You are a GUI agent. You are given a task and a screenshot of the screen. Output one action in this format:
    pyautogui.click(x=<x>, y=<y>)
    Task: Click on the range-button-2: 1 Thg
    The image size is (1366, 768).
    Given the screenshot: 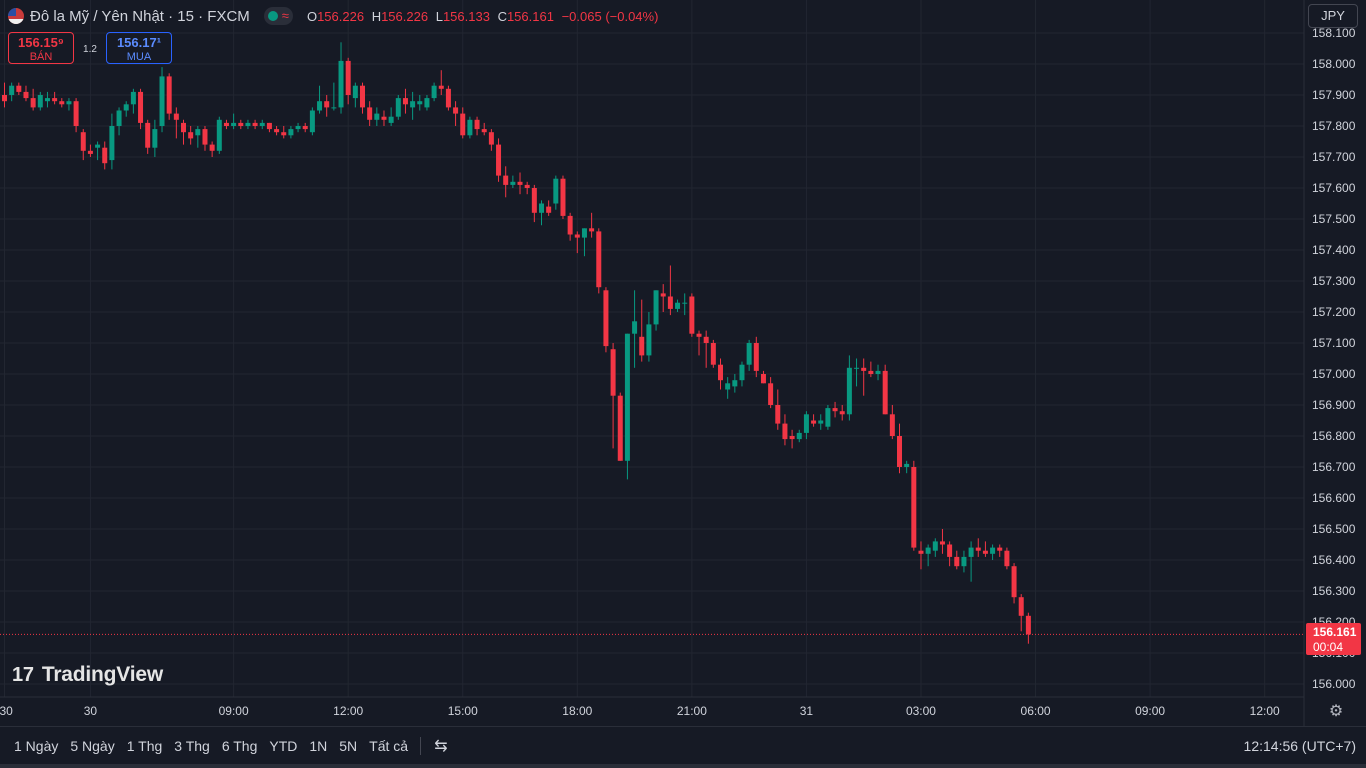 What is the action you would take?
    pyautogui.click(x=144, y=746)
    